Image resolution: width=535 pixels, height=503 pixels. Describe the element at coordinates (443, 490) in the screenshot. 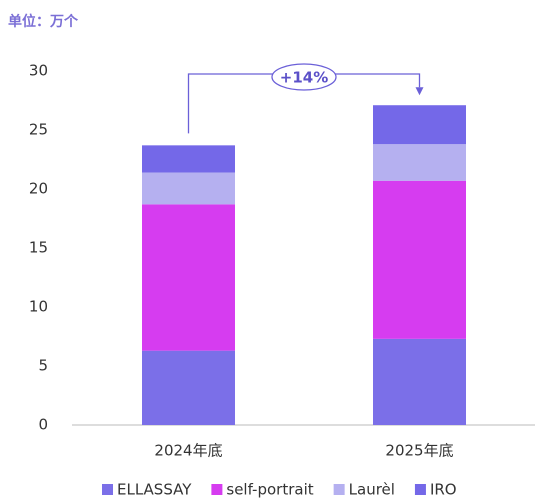

I see `legend-label: IRO` at that location.